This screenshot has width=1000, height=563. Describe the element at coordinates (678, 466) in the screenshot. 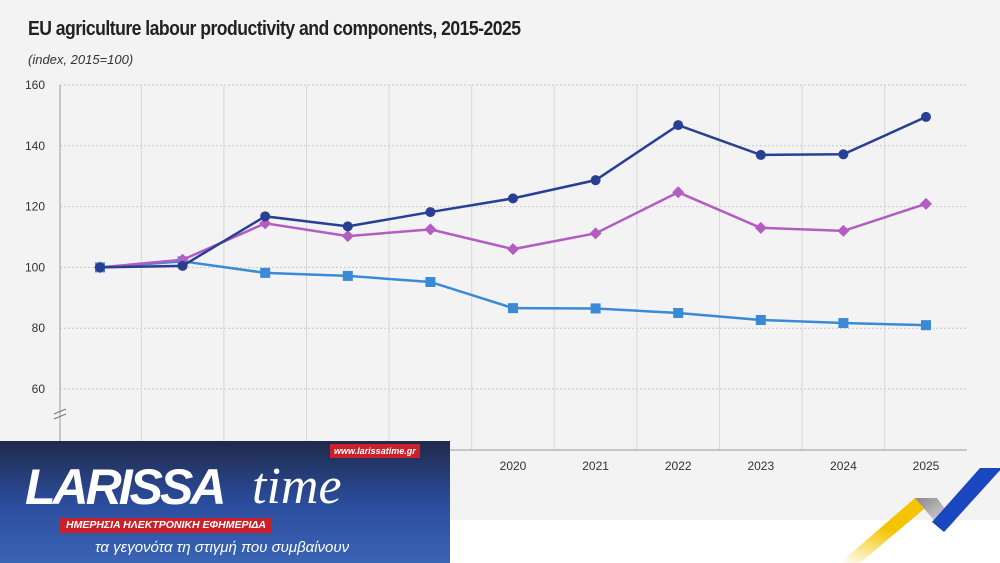

I see `x-tick-label: 2022` at that location.